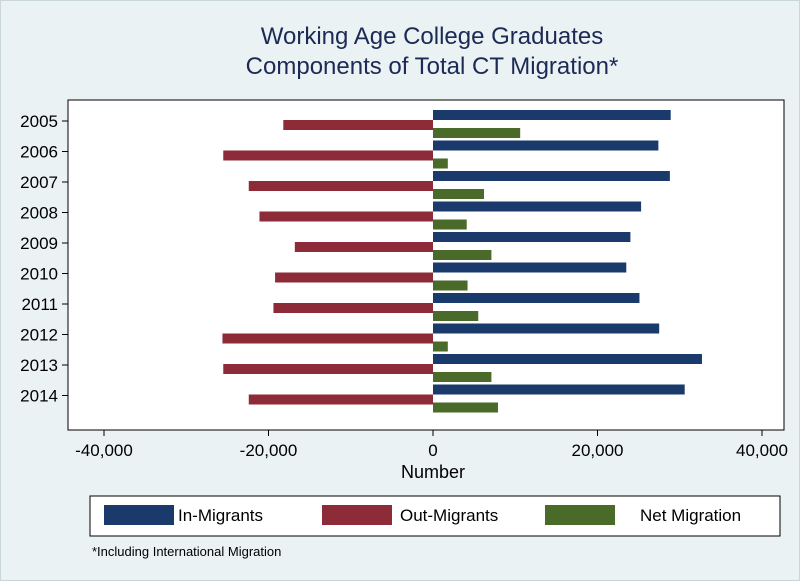 Image resolution: width=800 pixels, height=581 pixels. What do you see at coordinates (39, 396) in the screenshot?
I see `y-tick-label: 2014` at bounding box center [39, 396].